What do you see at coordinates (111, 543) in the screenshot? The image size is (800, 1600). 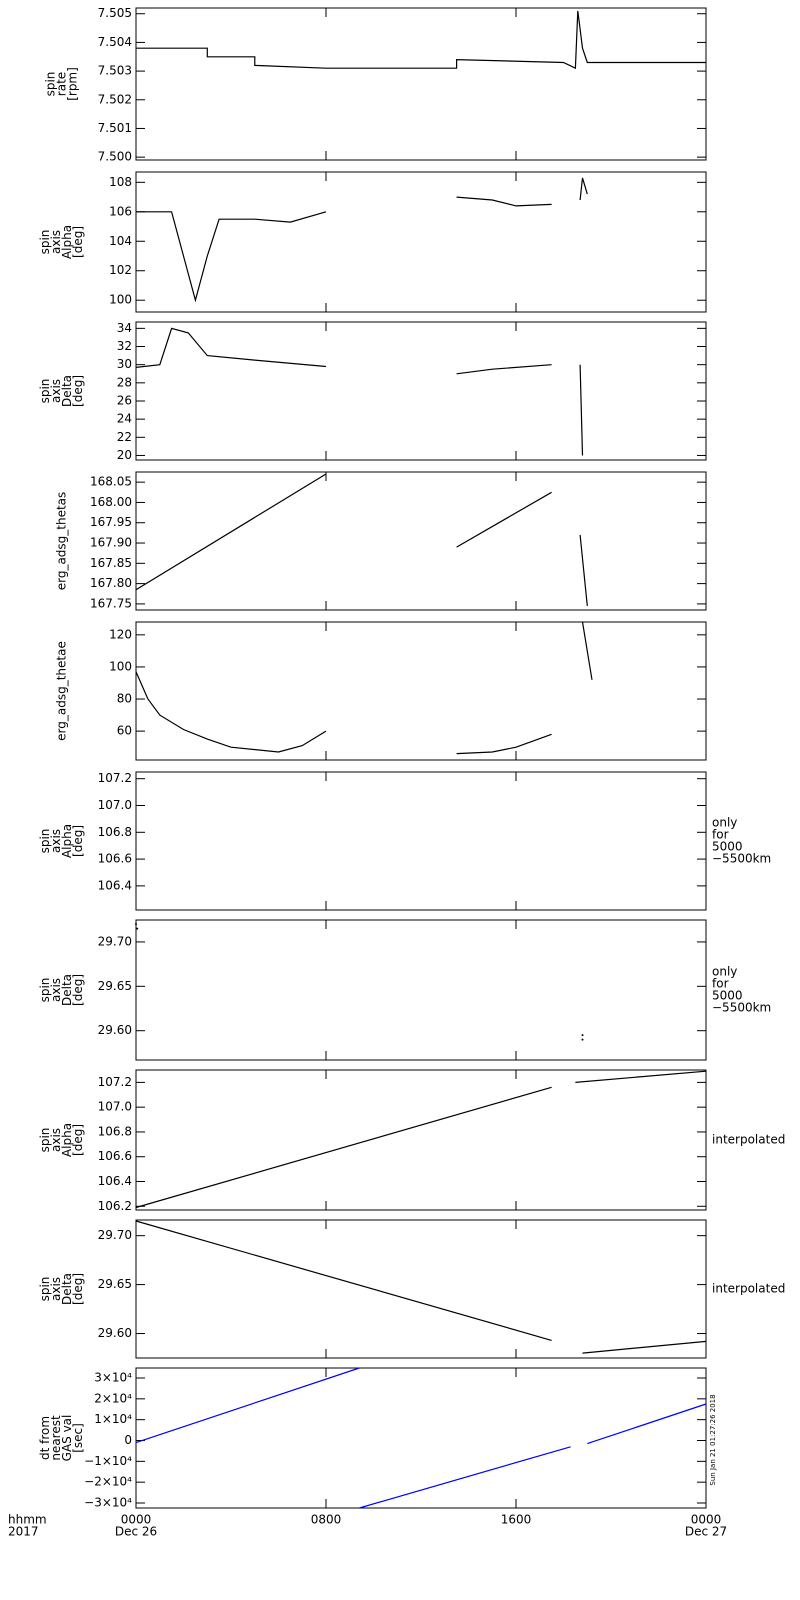 I see `y-tick-label: 167.90` at bounding box center [111, 543].